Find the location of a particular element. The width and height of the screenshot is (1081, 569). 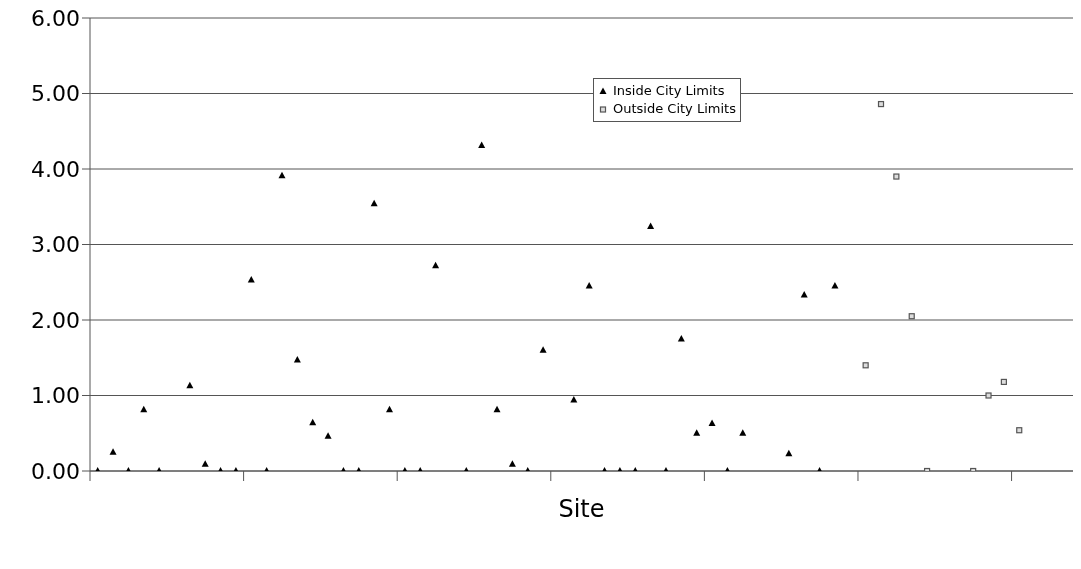

x-axis-title: Site is located at coordinates (581, 509).